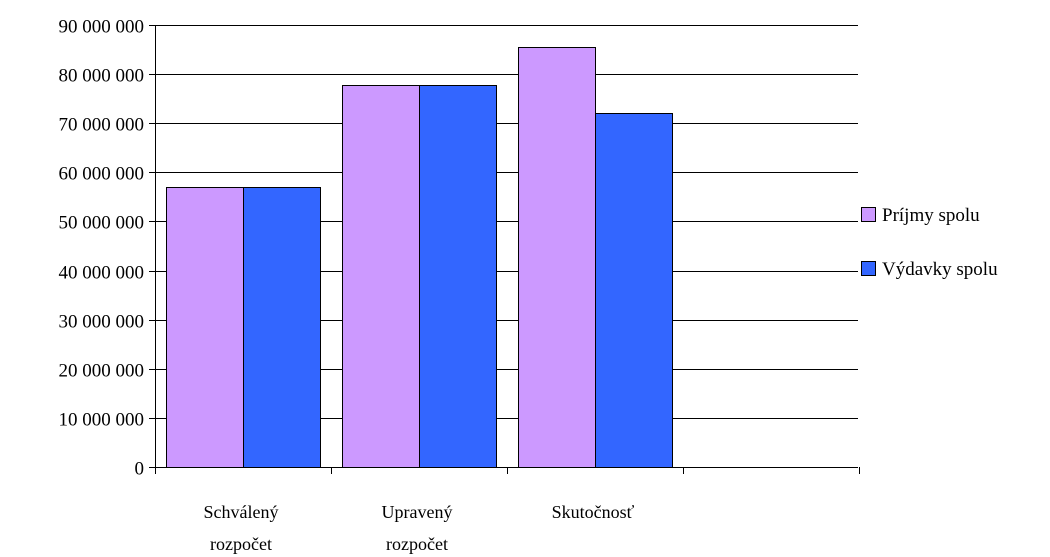 The height and width of the screenshot is (557, 1050). Describe the element at coordinates (102, 371) in the screenshot. I see `y-tick-label: 20 000 000` at that location.